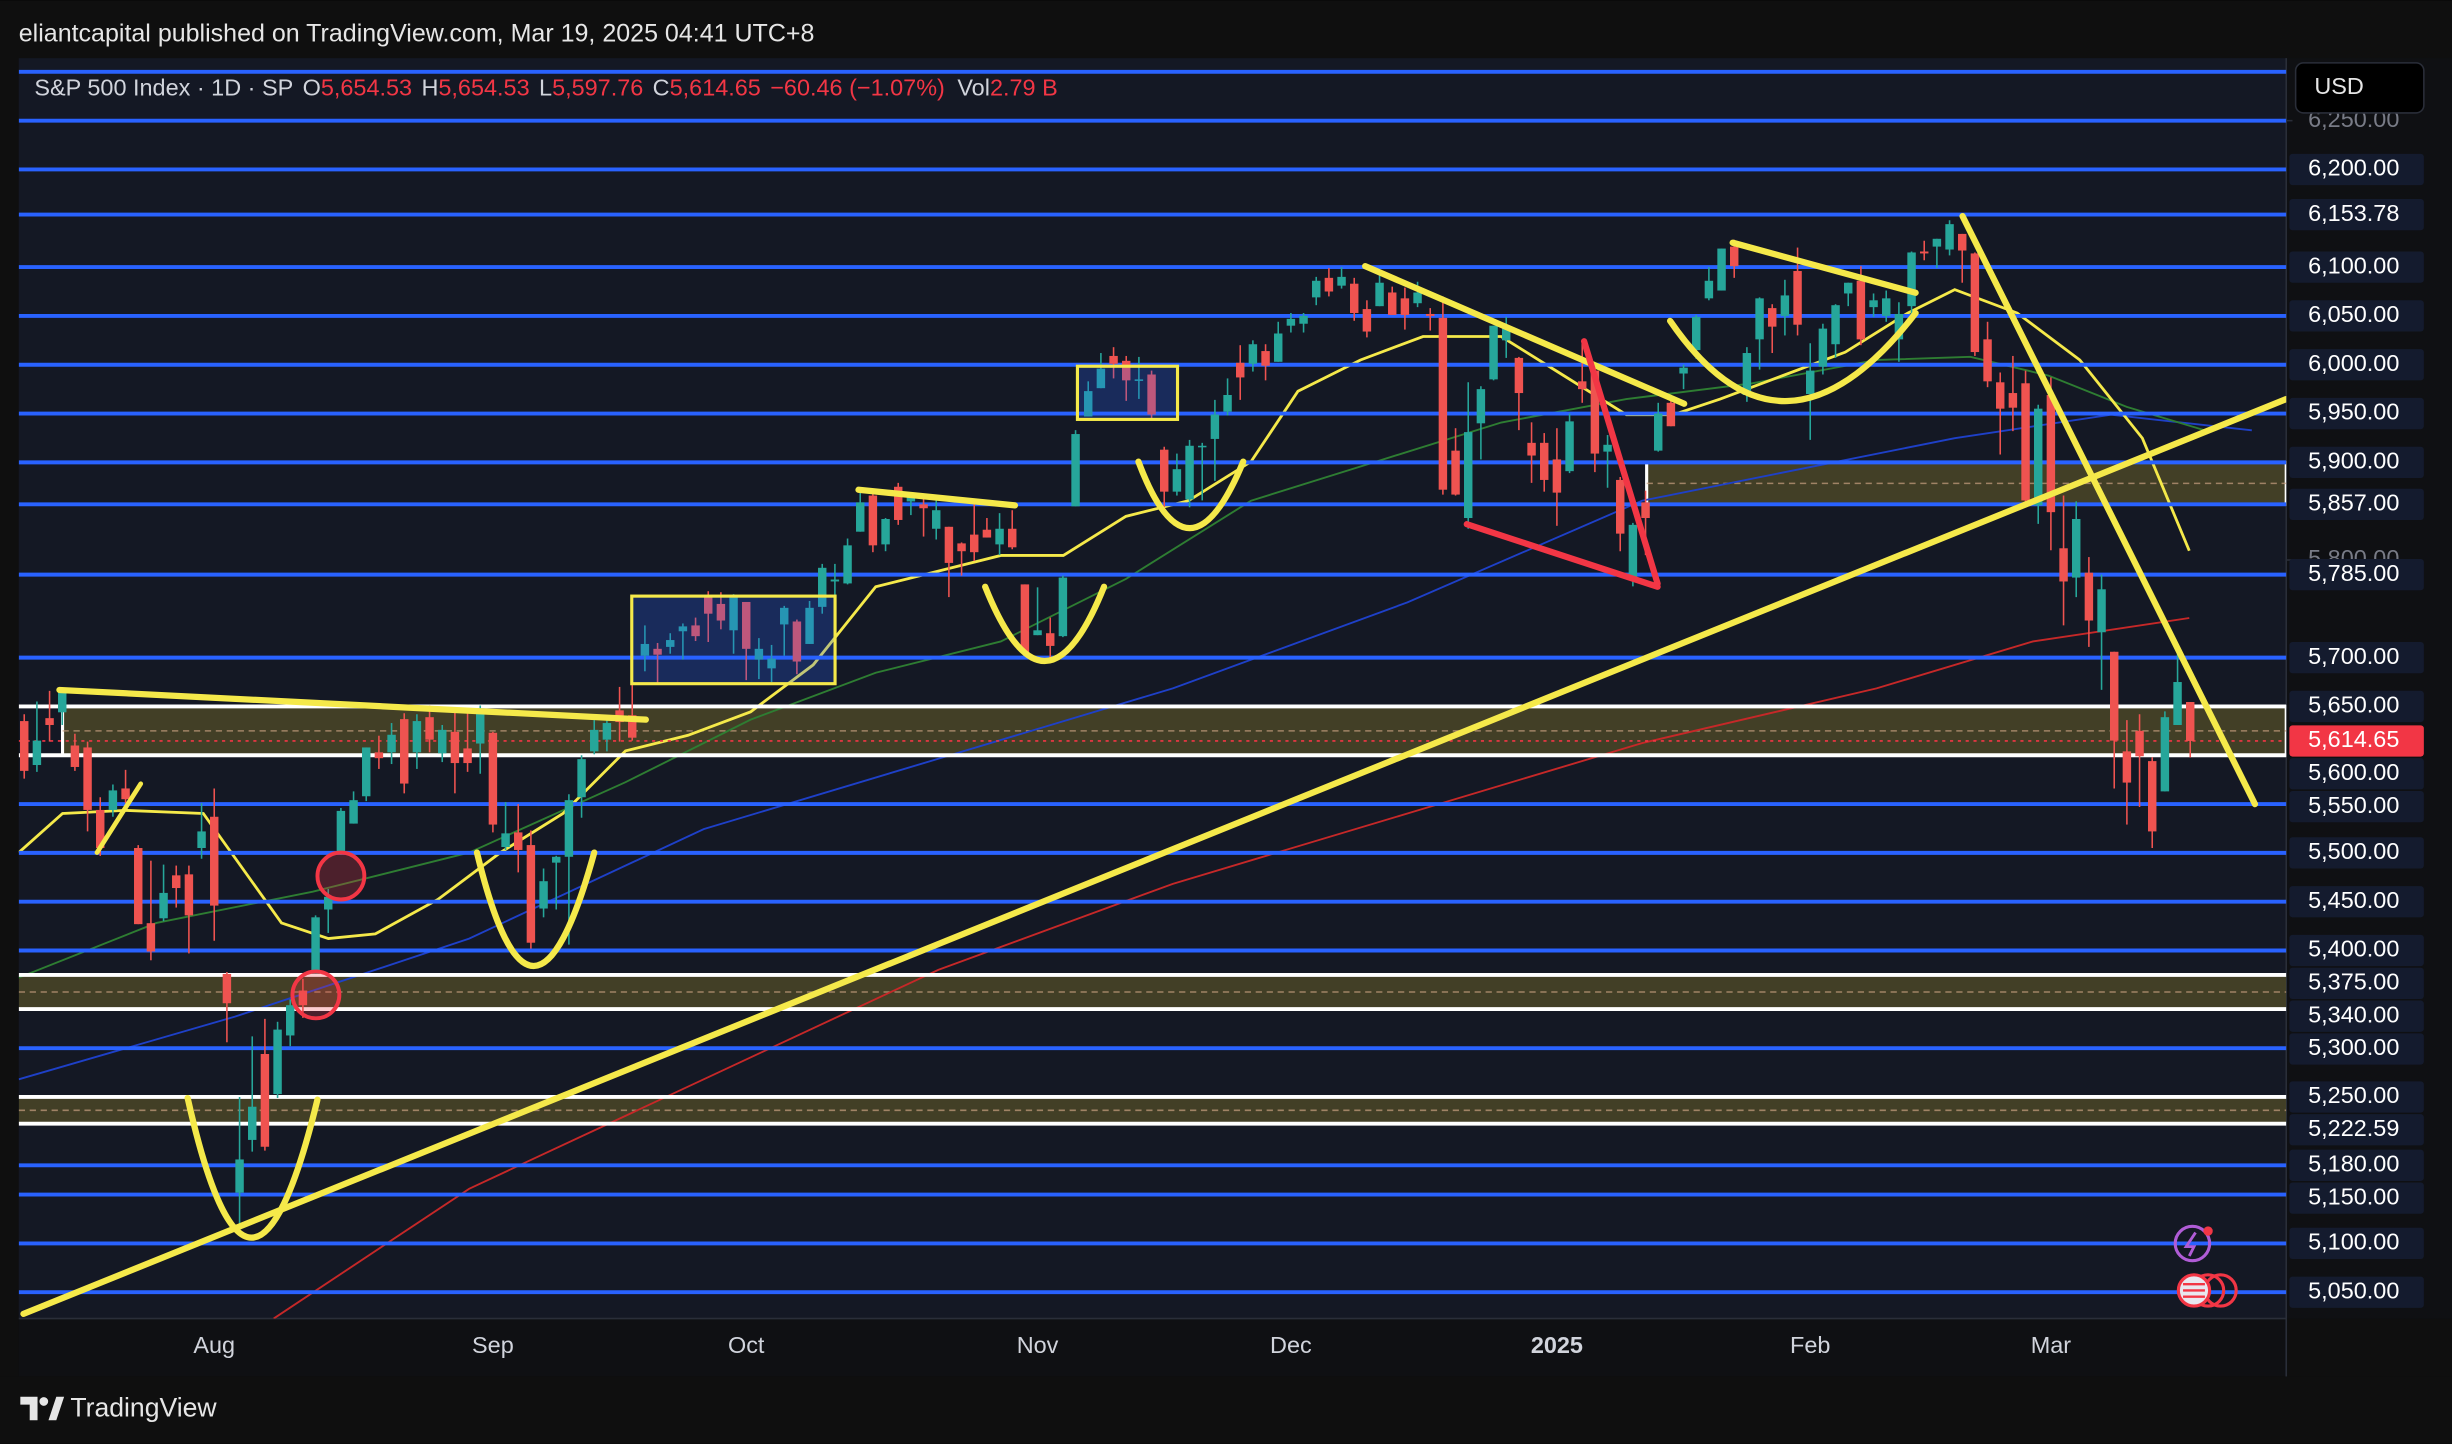 The width and height of the screenshot is (2452, 1444). Describe the element at coordinates (429, 88) in the screenshot. I see `ohlc-key: H` at that location.